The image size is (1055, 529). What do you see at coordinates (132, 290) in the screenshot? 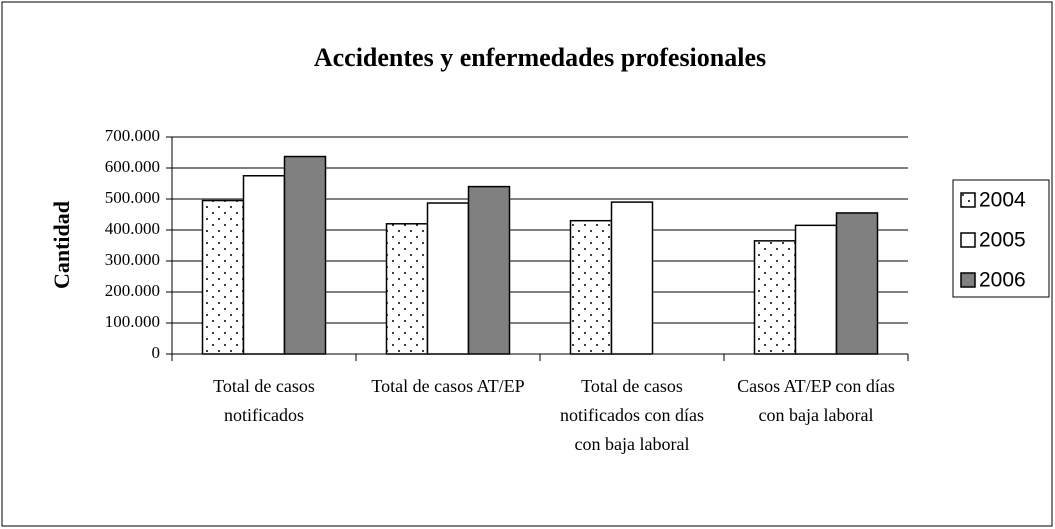
I see `y-tick-label: 200.000` at bounding box center [132, 290].